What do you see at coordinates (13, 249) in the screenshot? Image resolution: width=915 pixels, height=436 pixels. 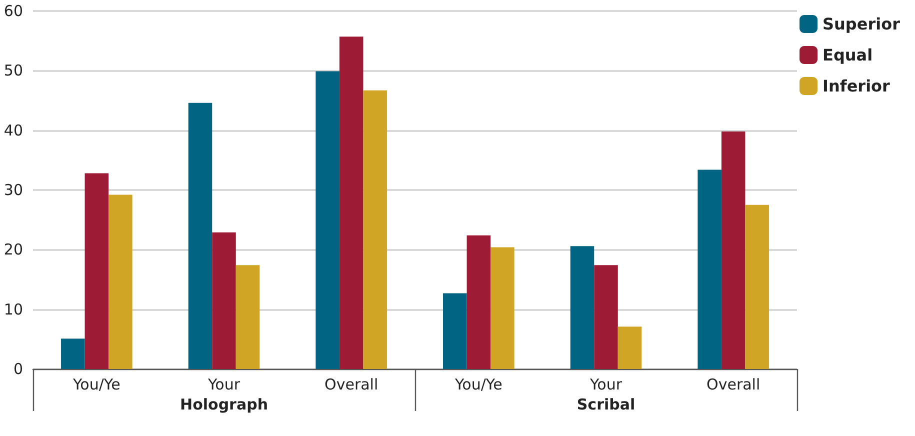 I see `y-tick-label: 20` at bounding box center [13, 249].